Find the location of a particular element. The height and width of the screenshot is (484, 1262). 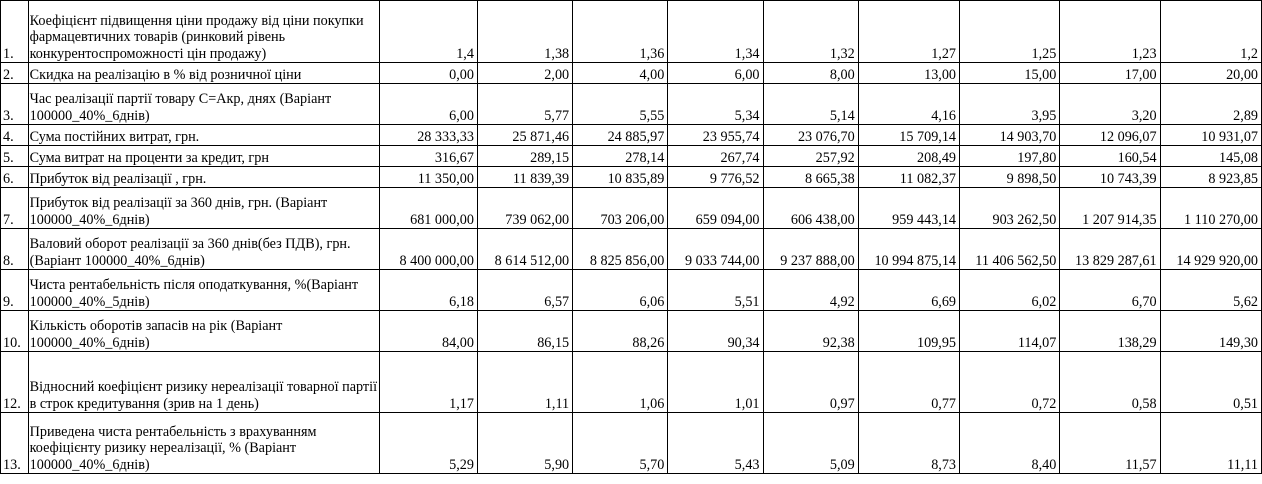

value-cell: 13,00 is located at coordinates (909, 73).